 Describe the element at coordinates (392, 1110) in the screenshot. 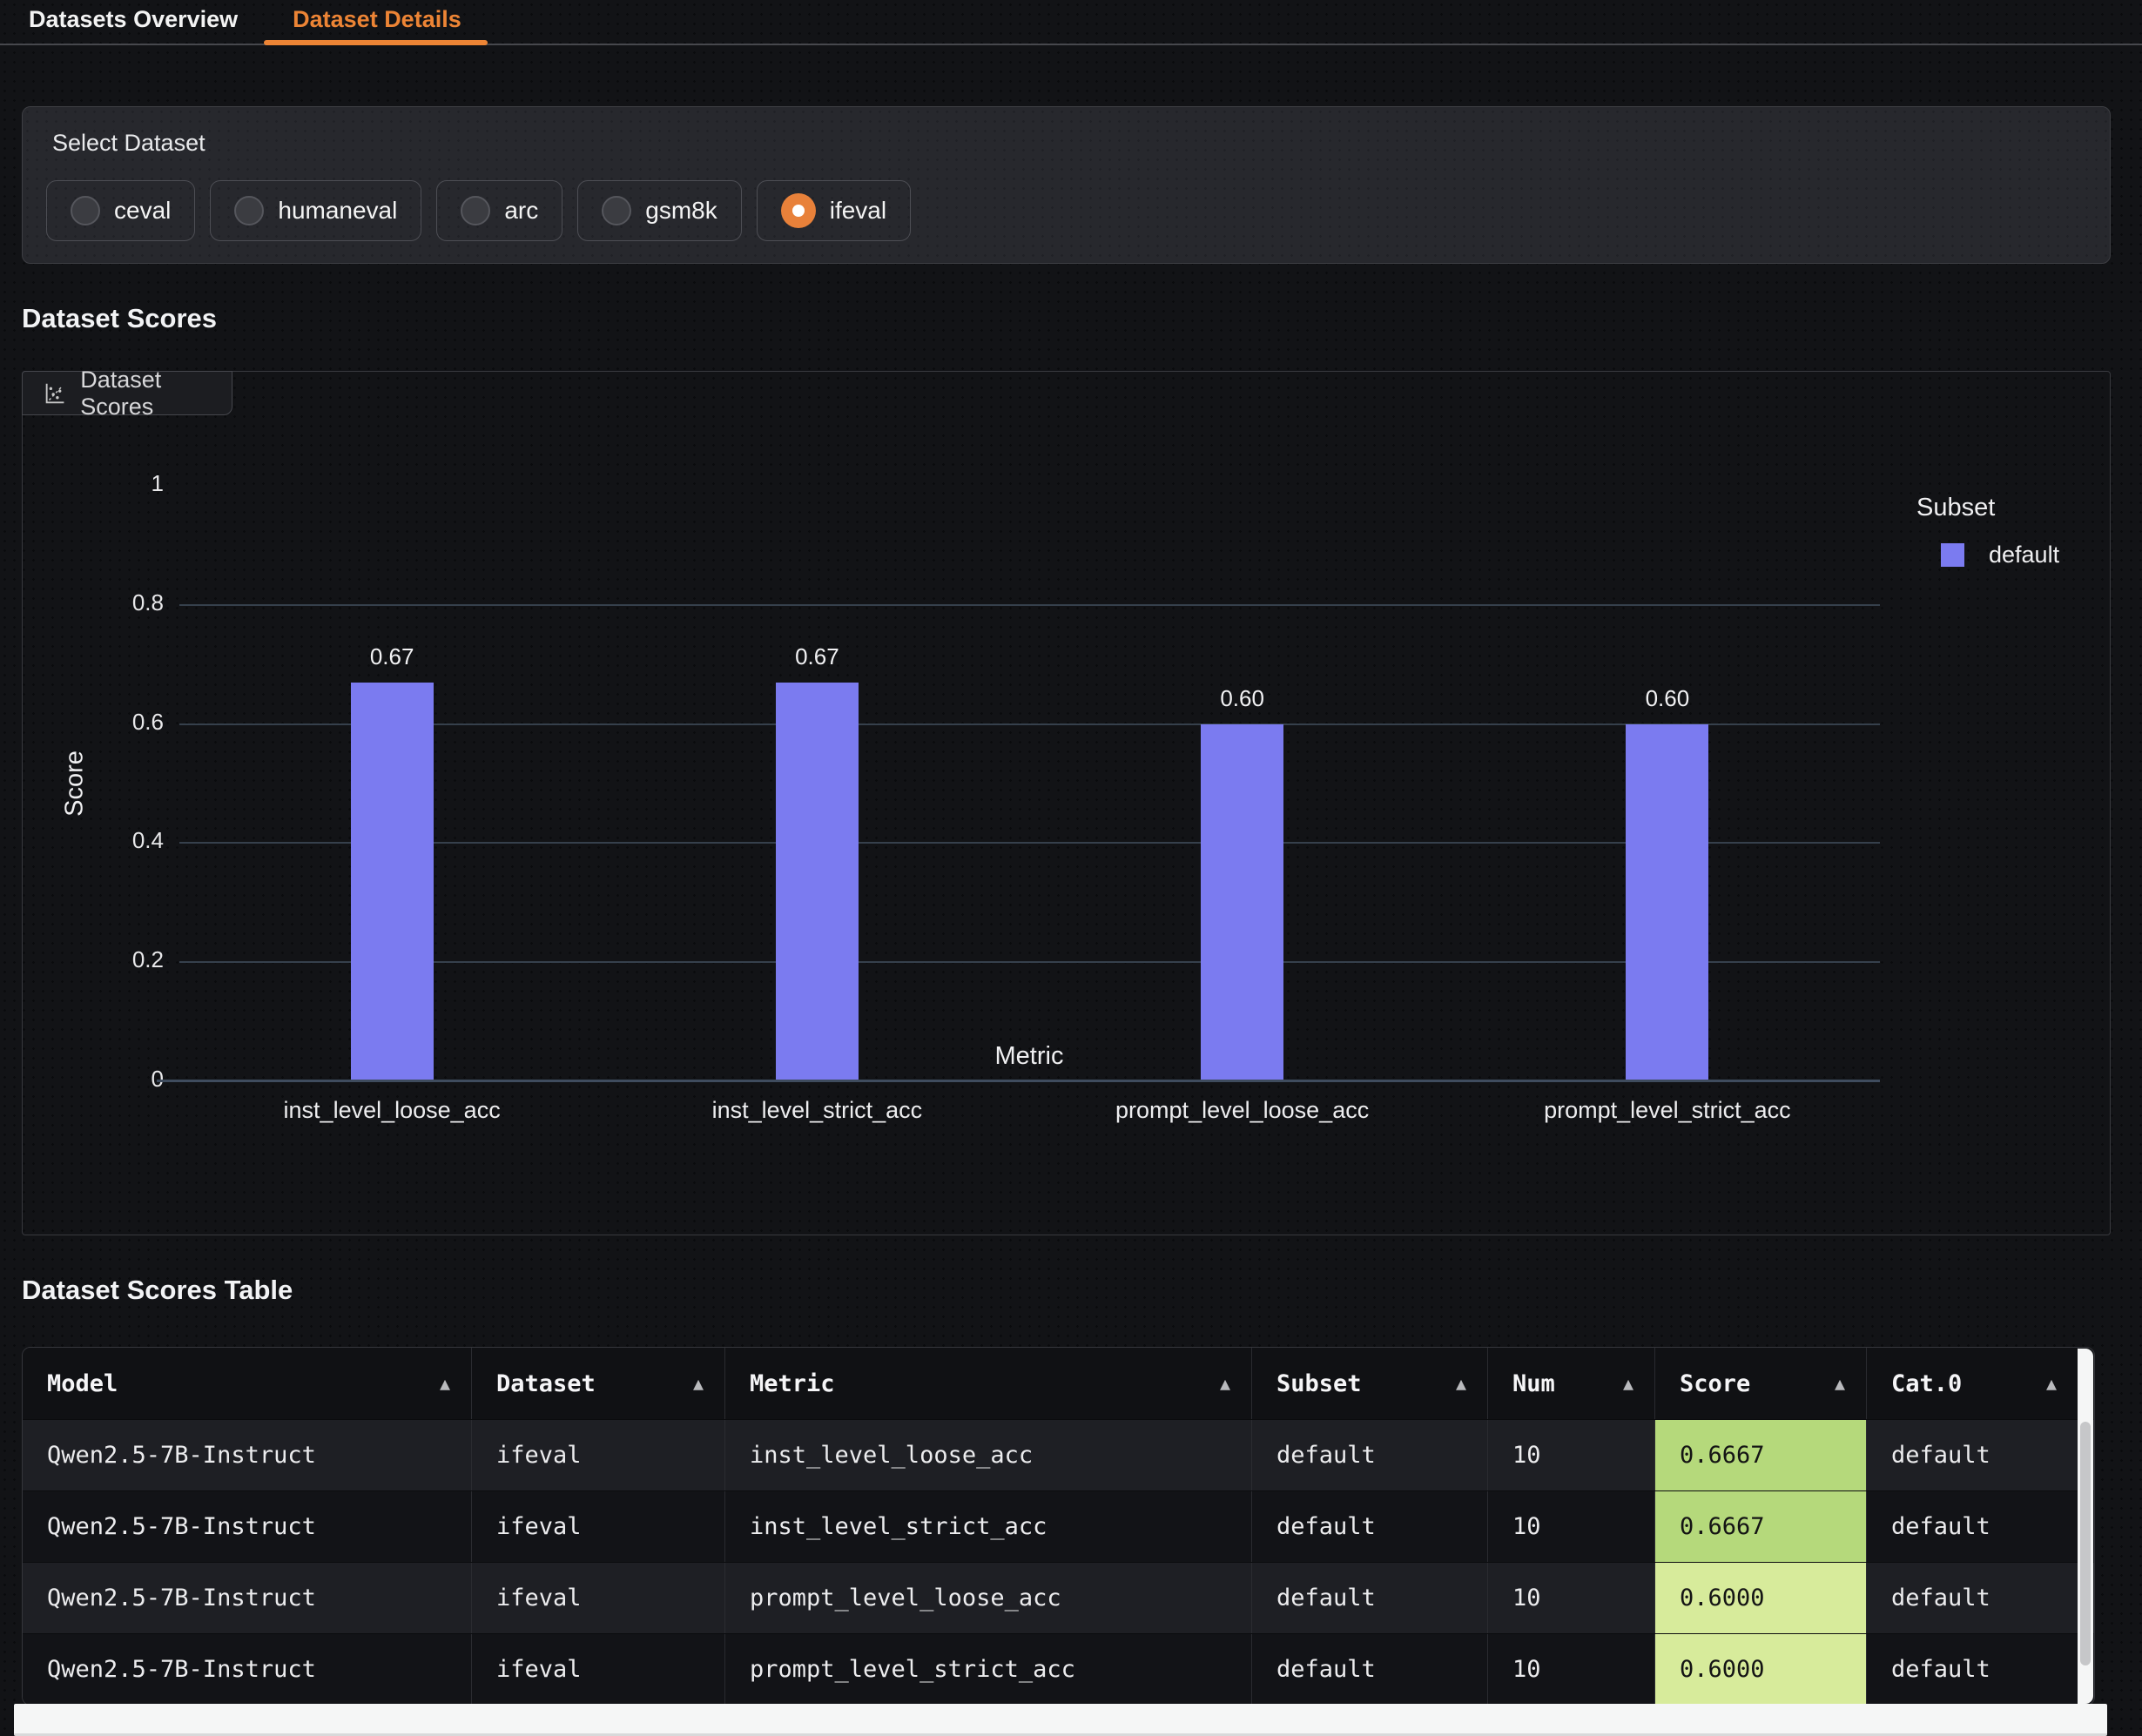

I see `x-category-label: inst_level_loose_acc` at that location.